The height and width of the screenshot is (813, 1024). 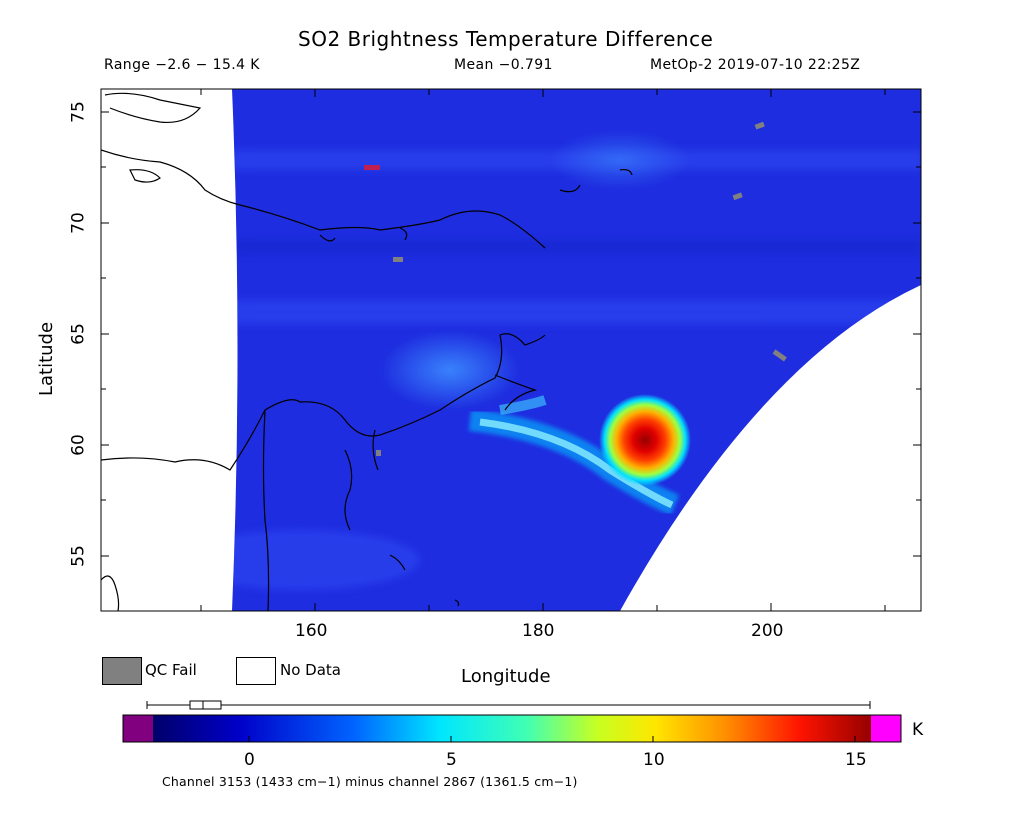 What do you see at coordinates (138, 728) in the screenshot?
I see `colorbar-under` at bounding box center [138, 728].